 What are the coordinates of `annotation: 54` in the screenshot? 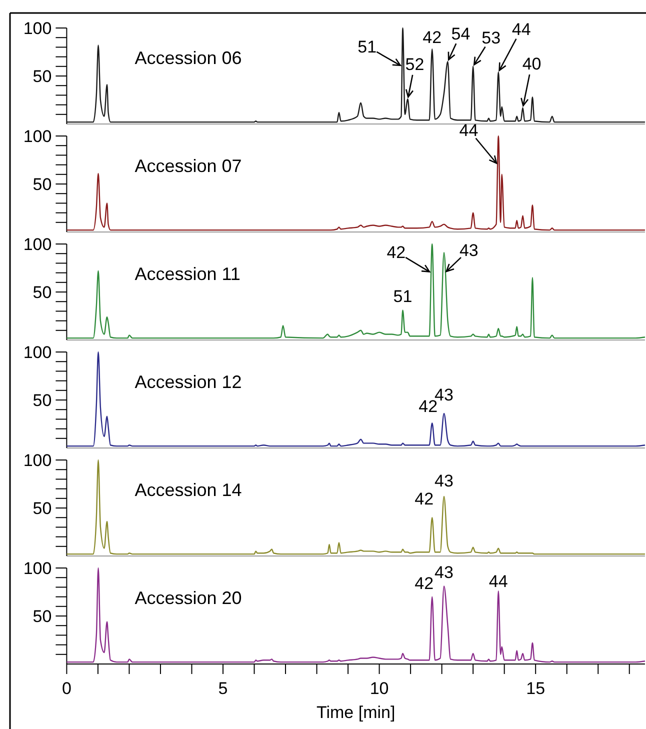 It's located at (460, 34).